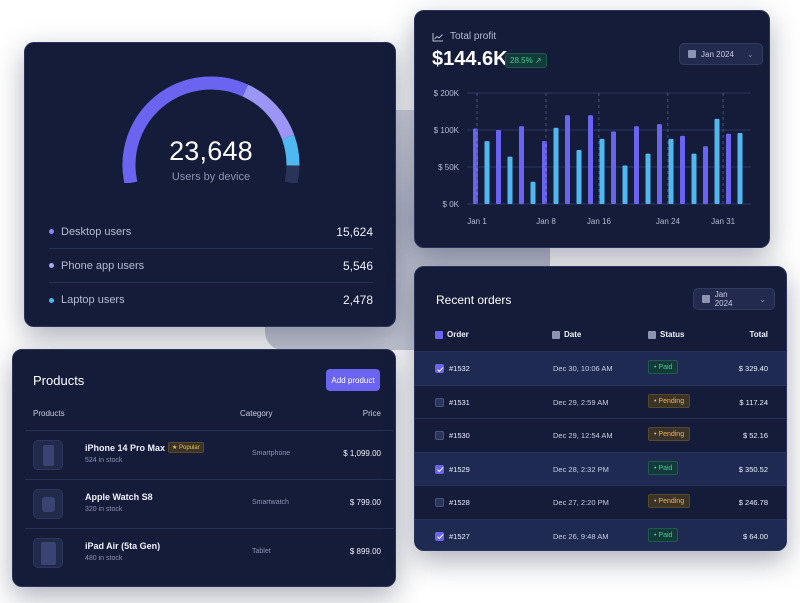  I want to click on table-row: #1531 Dec 29, 2:59 AM • Pending $ 117.24, so click(600, 401).